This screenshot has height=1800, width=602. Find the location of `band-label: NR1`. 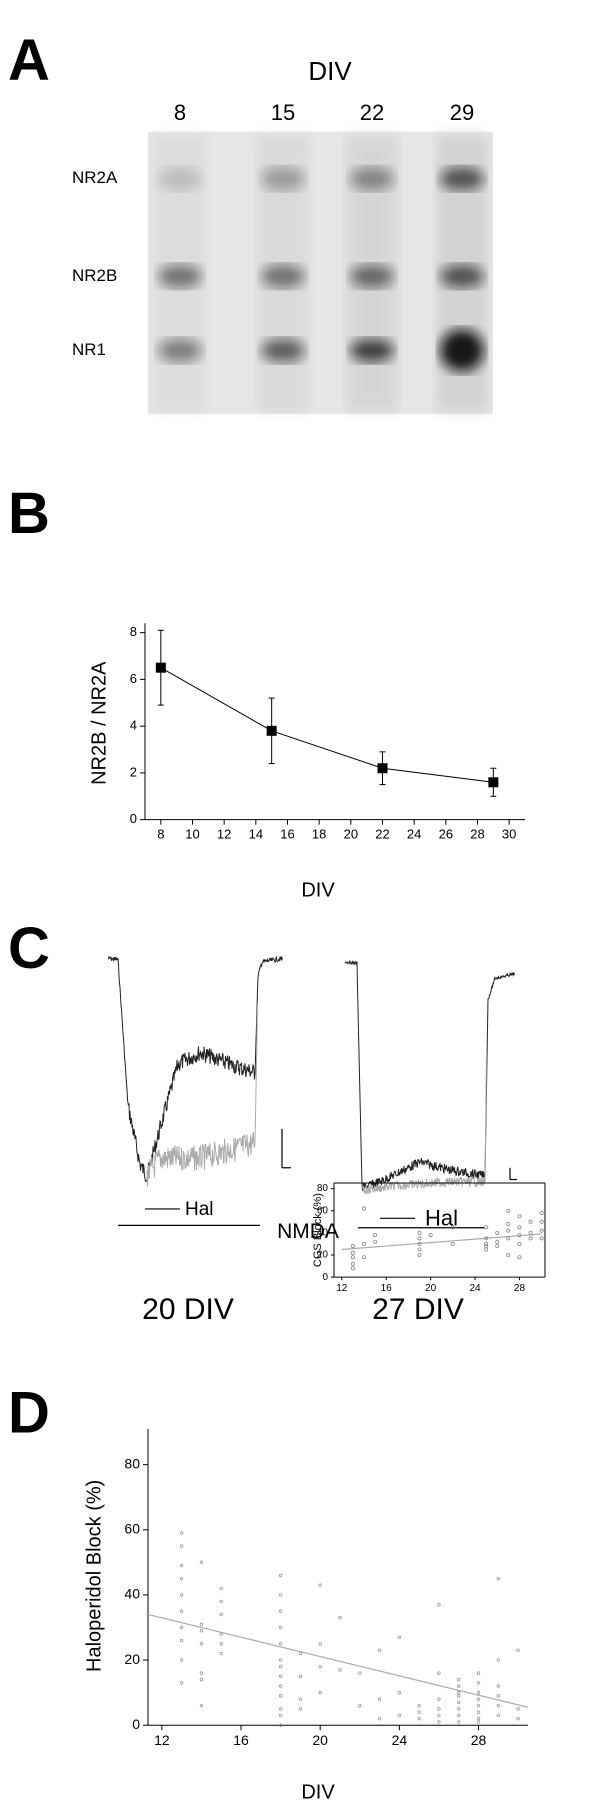

band-label: NR1 is located at coordinates (89, 349).